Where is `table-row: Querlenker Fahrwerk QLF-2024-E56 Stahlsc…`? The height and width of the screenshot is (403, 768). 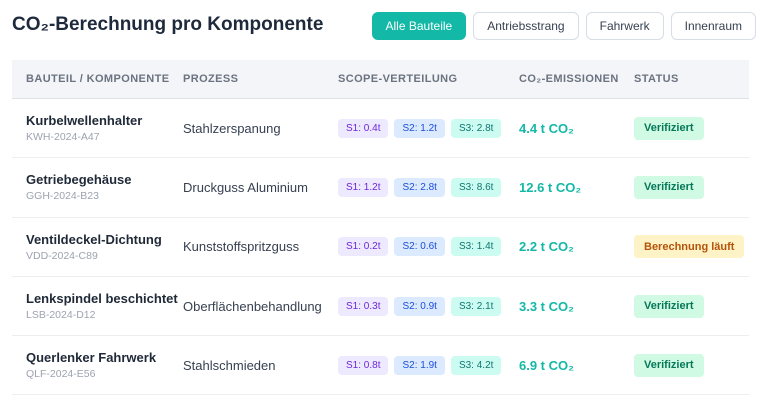 table-row: Querlenker Fahrwerk QLF-2024-E56 Stahlsc… is located at coordinates (380, 366).